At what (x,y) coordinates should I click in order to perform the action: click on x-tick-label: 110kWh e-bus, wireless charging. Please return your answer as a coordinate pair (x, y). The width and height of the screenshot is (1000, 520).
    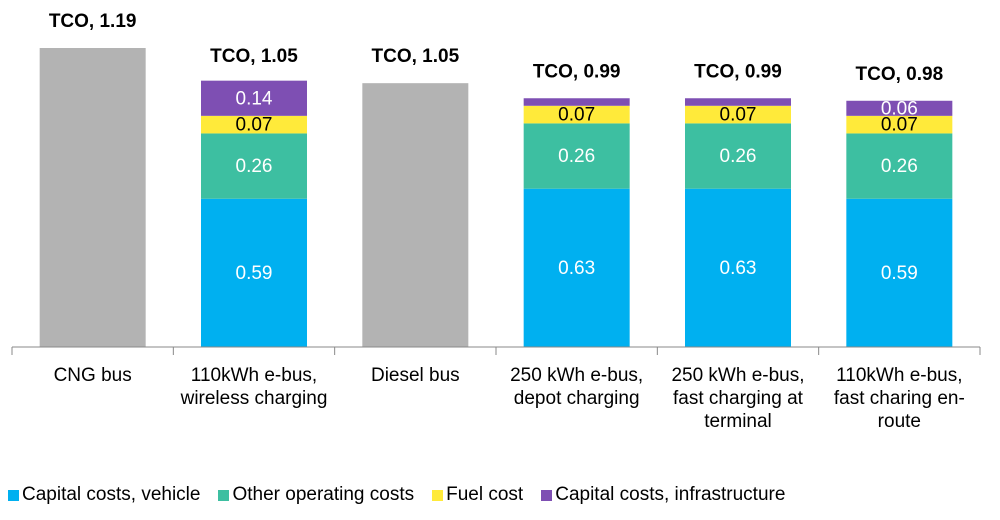
    Looking at the image, I should click on (254, 387).